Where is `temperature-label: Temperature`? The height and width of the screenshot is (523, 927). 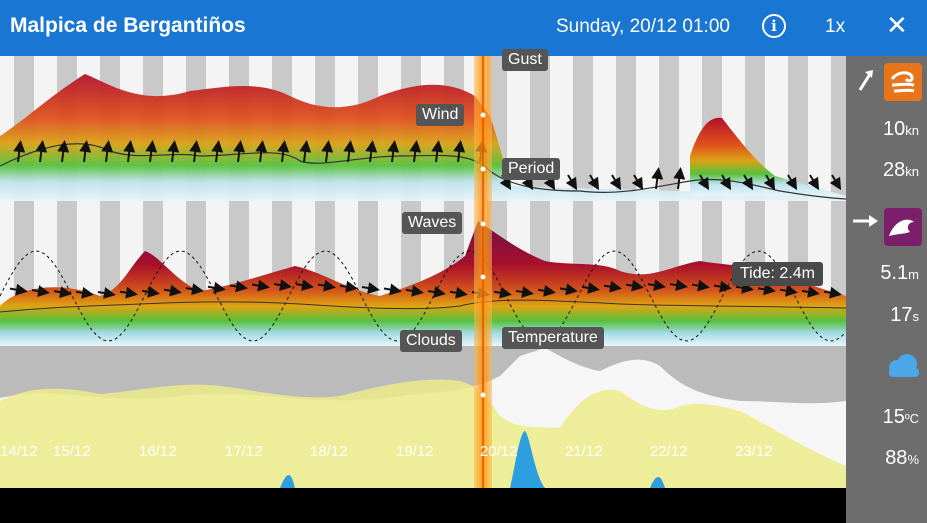
temperature-label: Temperature is located at coordinates (553, 338).